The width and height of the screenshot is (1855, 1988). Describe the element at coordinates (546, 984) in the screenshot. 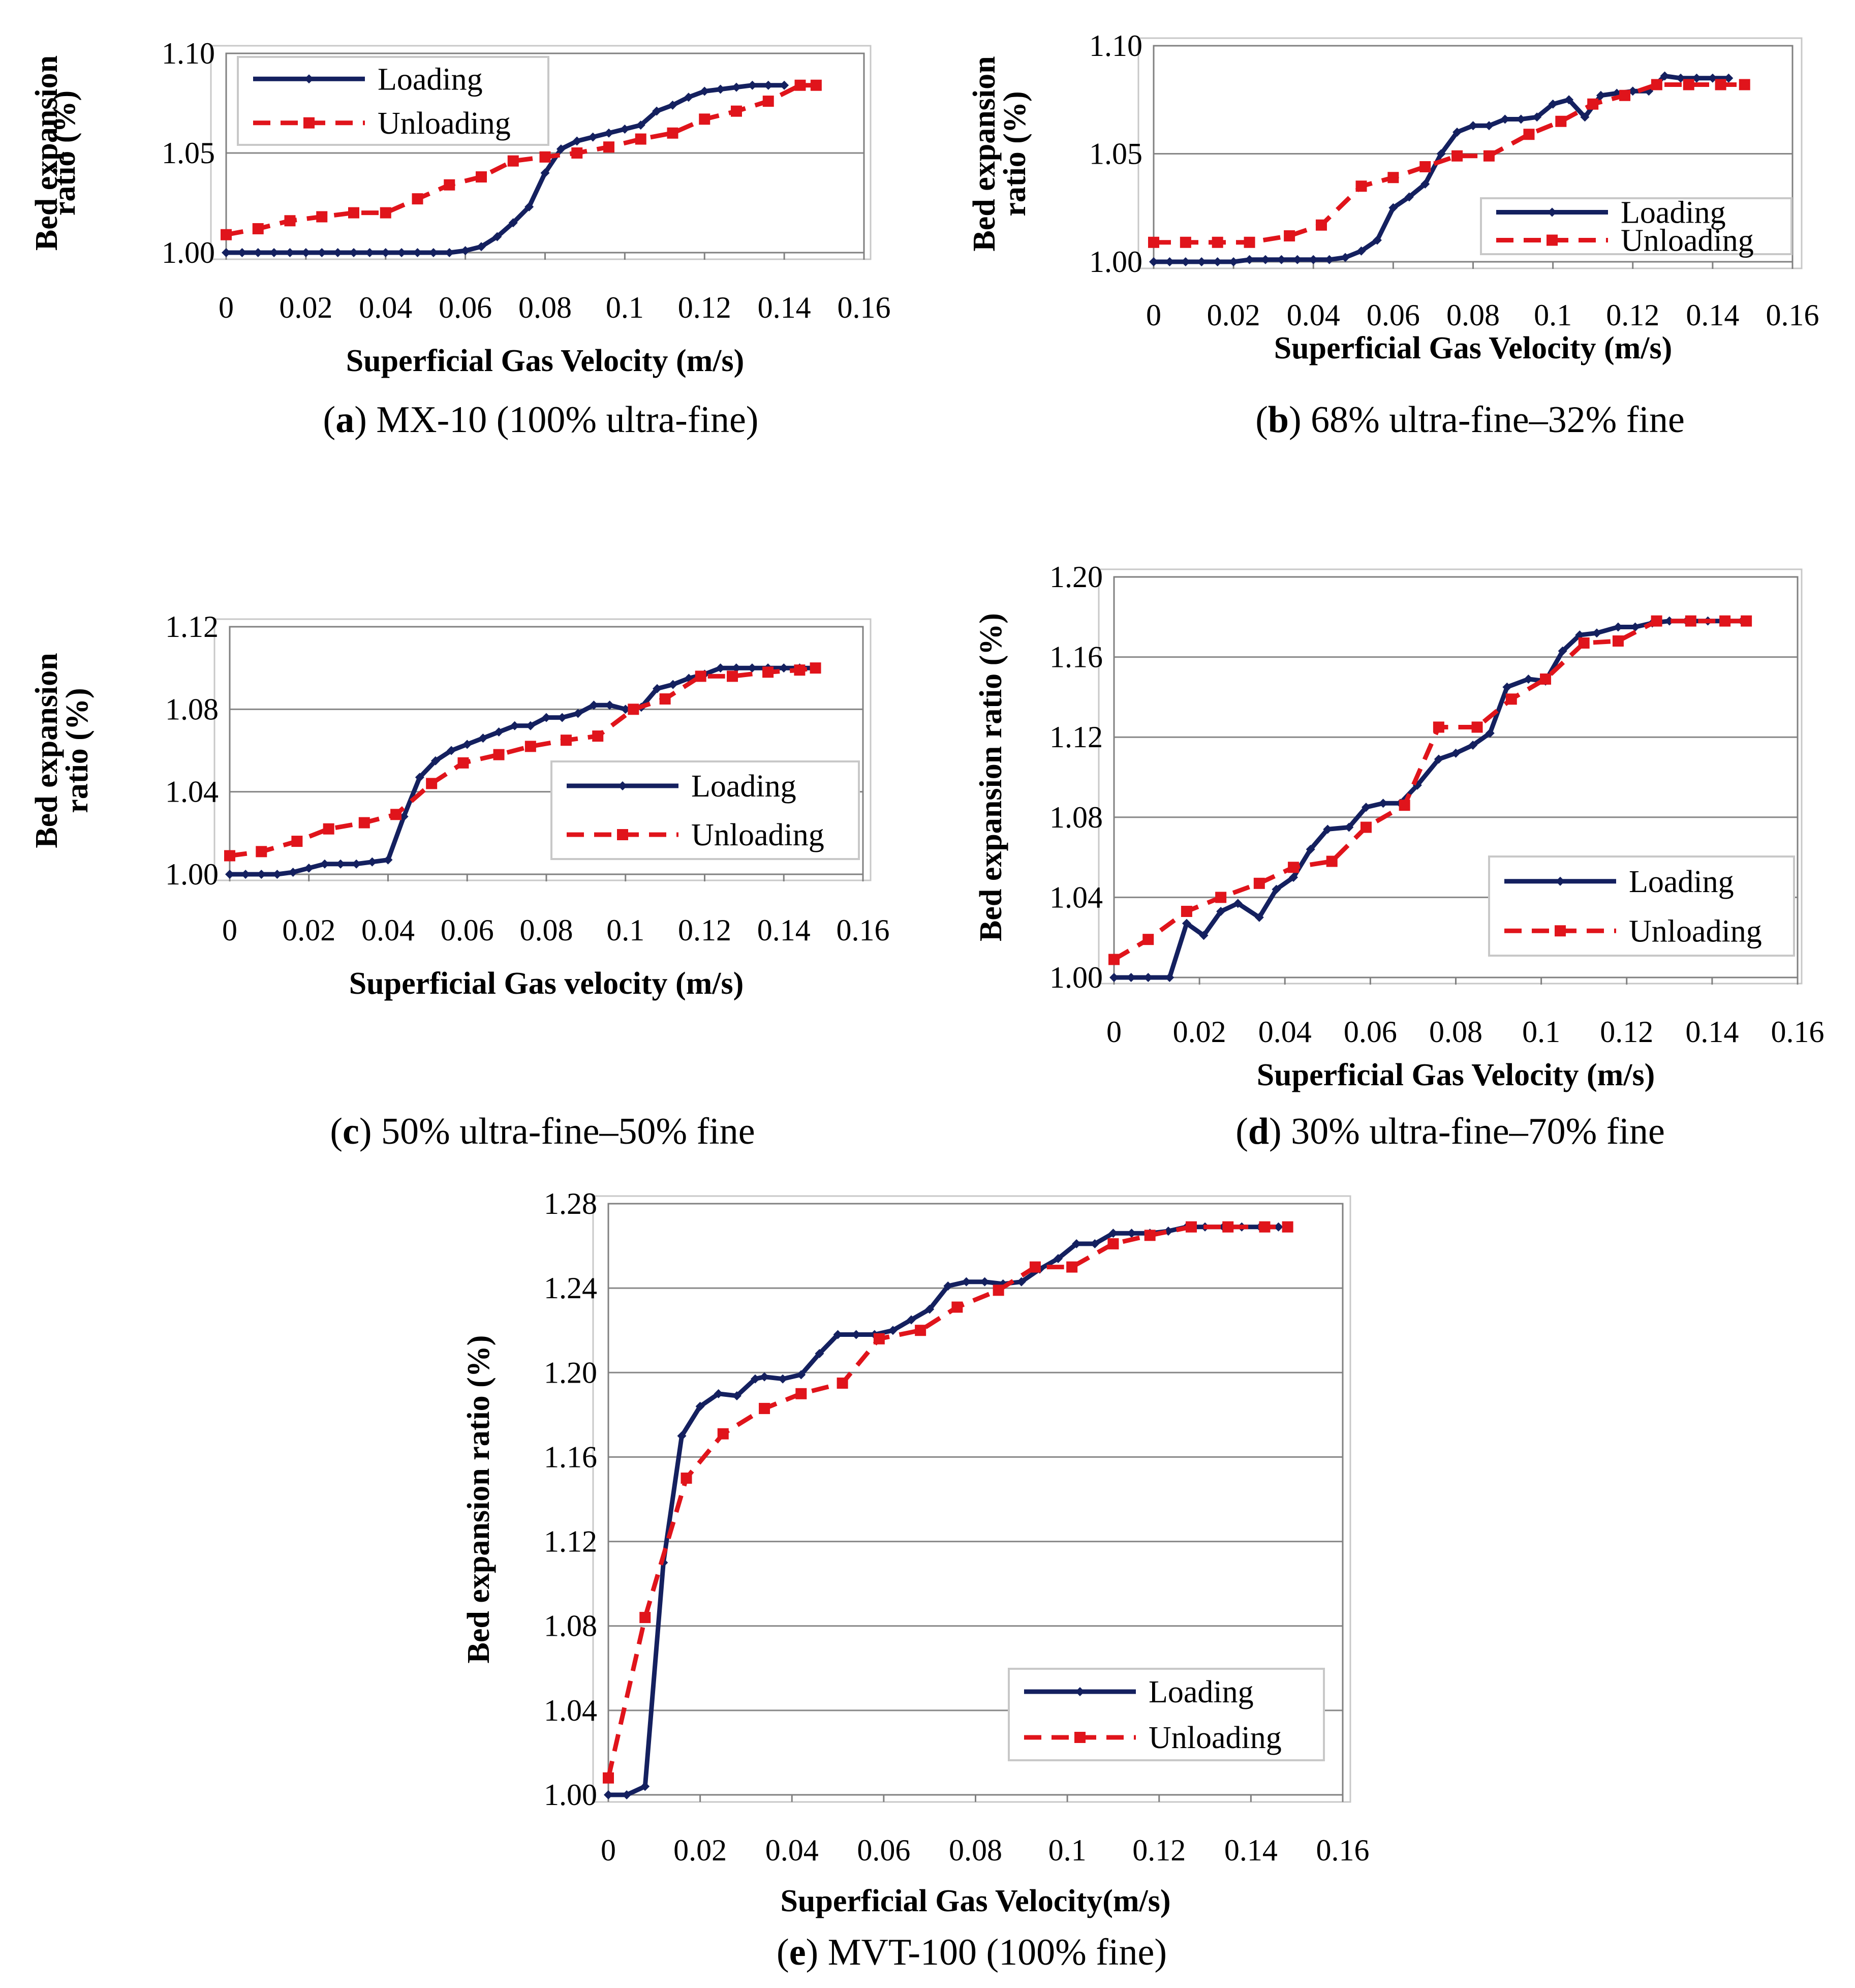

I see `x-axis-title: Superficial Gas velocity (m/s)` at that location.